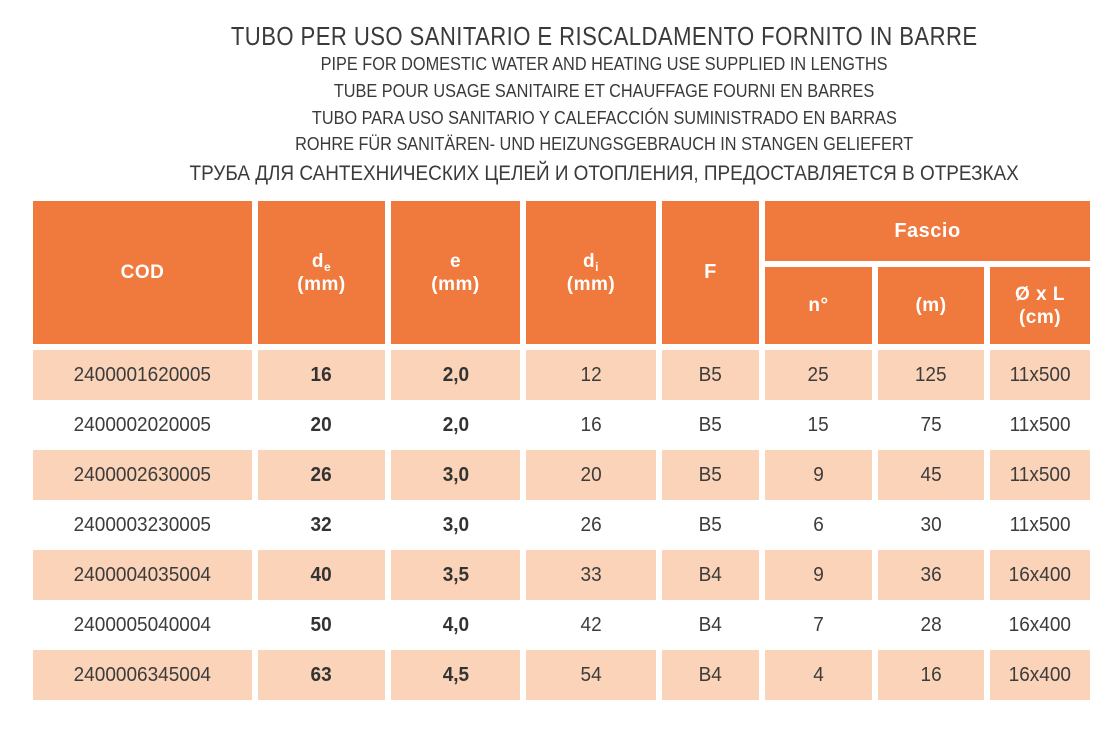 The height and width of the screenshot is (731, 1095). What do you see at coordinates (931, 375) in the screenshot?
I see `cell-m: 125` at bounding box center [931, 375].